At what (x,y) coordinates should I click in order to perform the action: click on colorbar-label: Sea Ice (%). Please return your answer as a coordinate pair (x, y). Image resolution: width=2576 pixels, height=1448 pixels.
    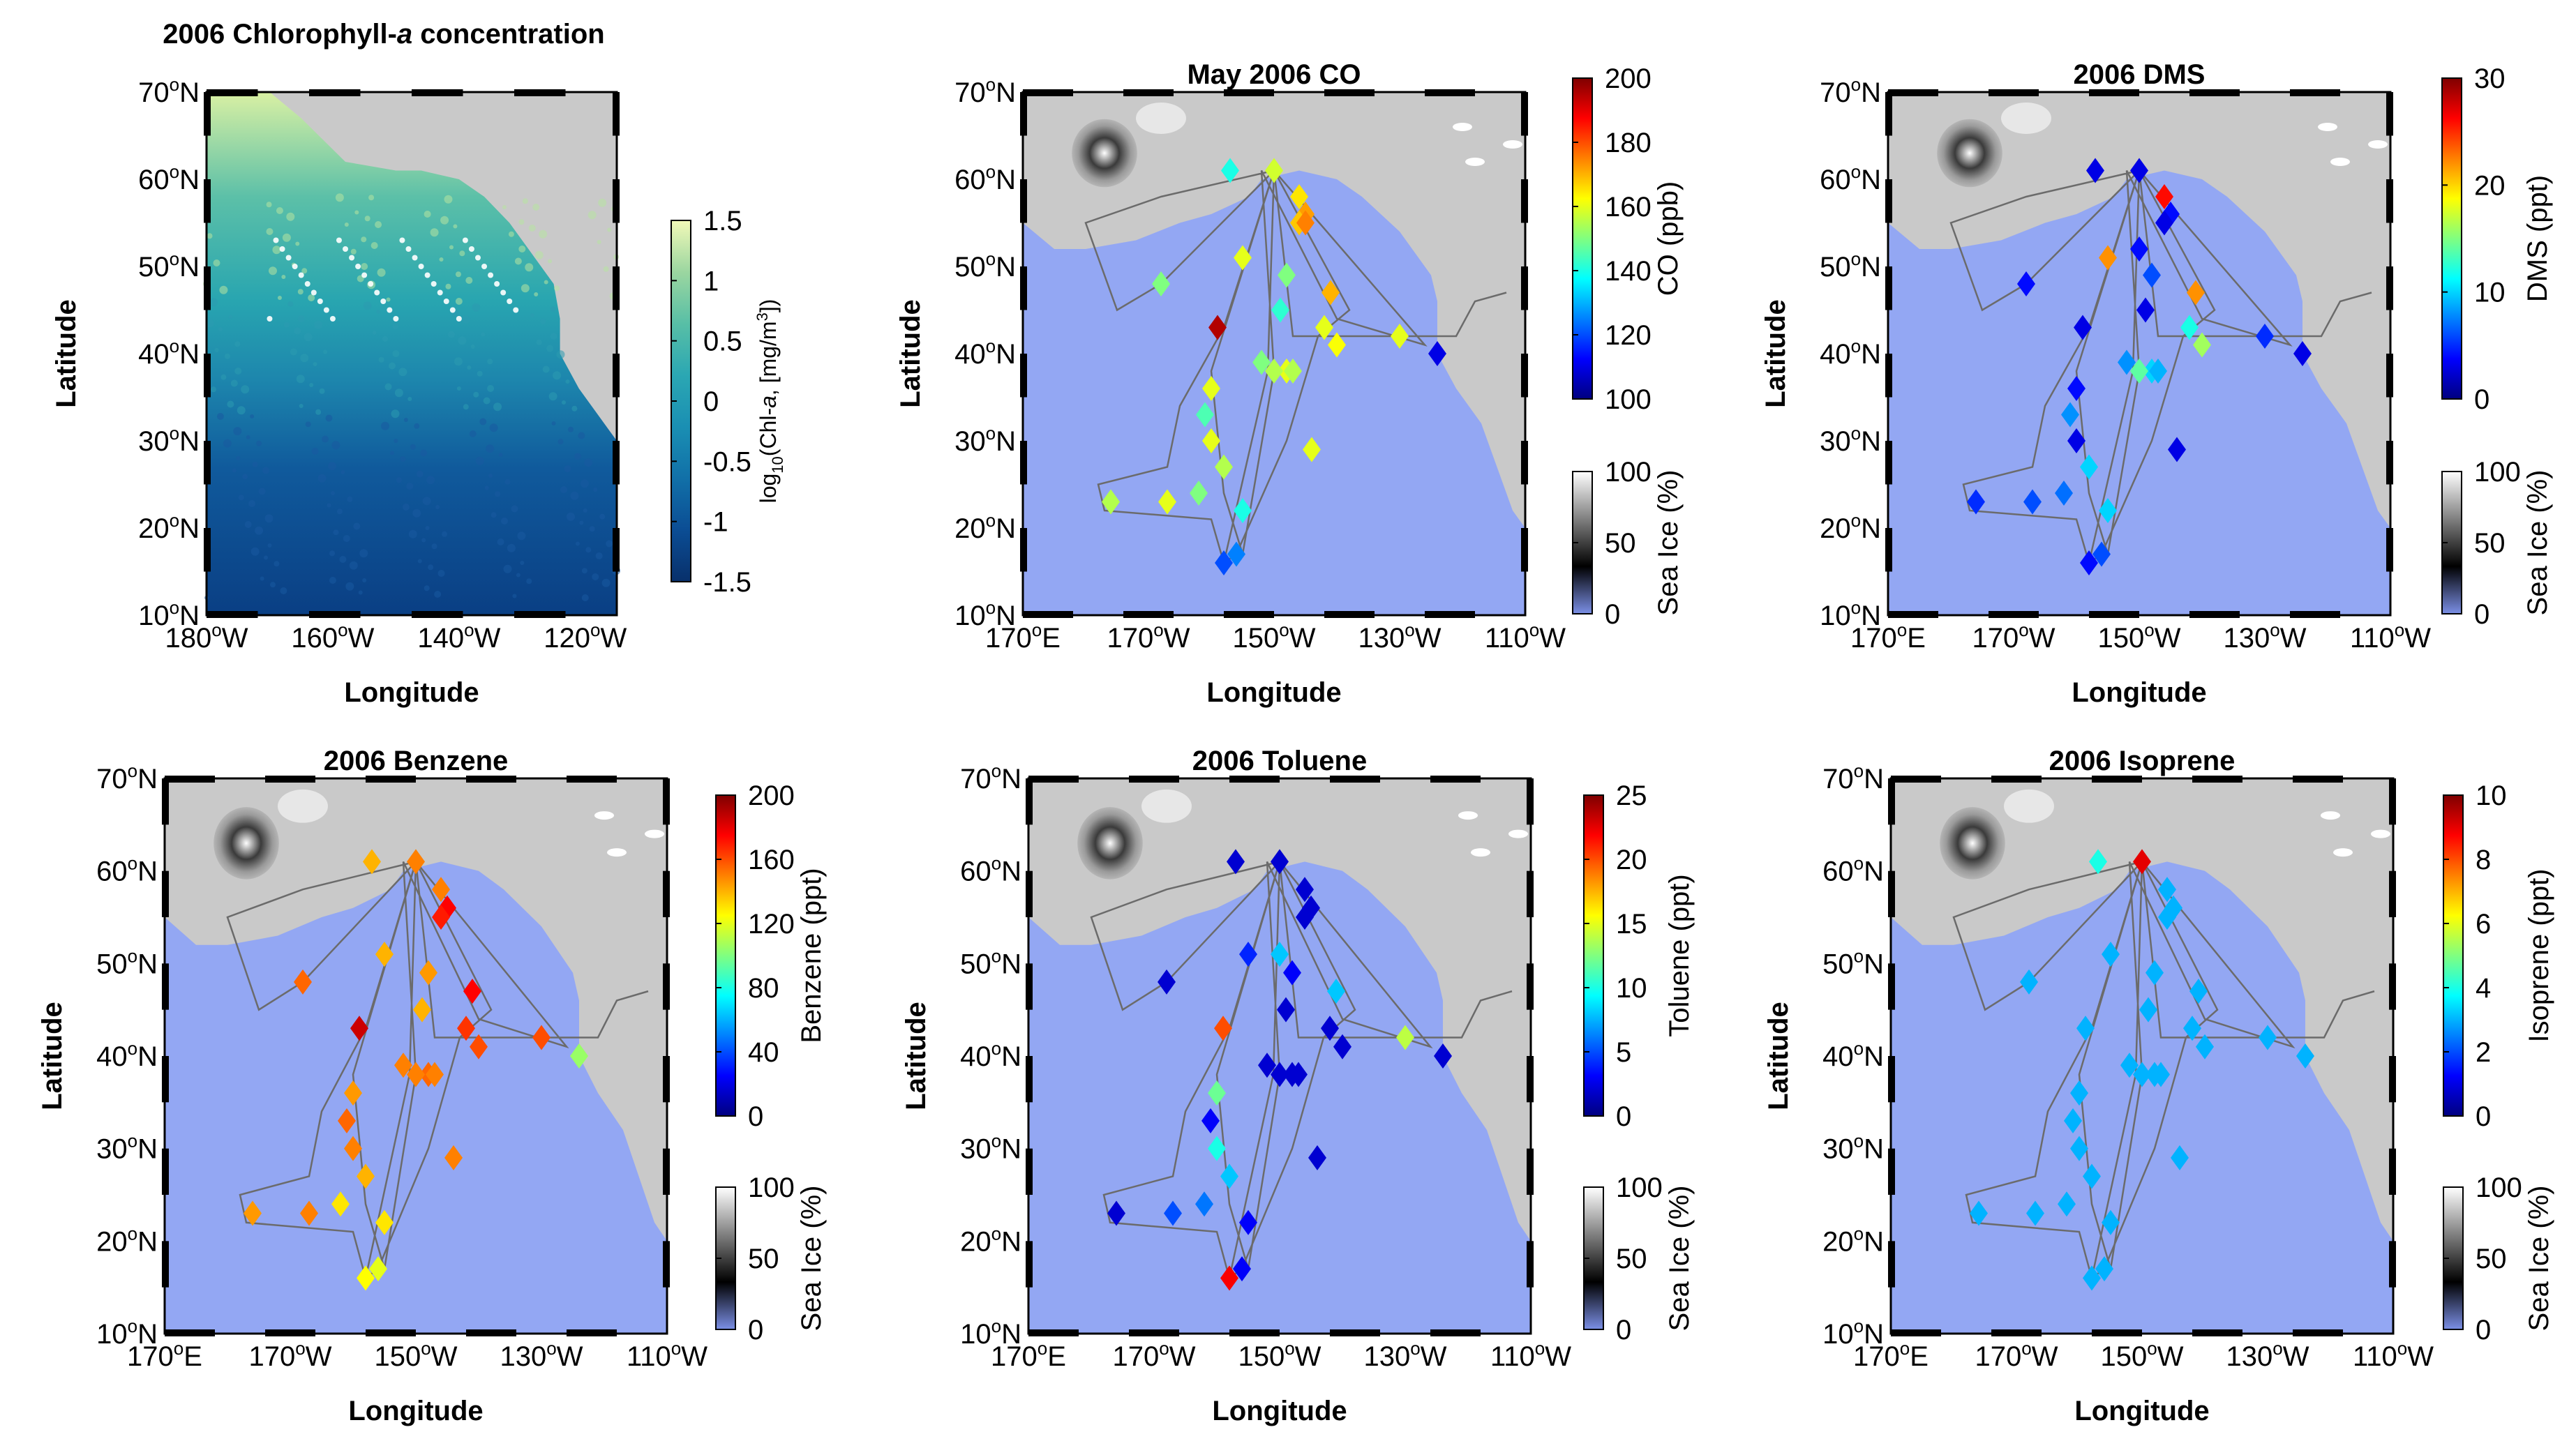
    Looking at the image, I should click on (2539, 1259).